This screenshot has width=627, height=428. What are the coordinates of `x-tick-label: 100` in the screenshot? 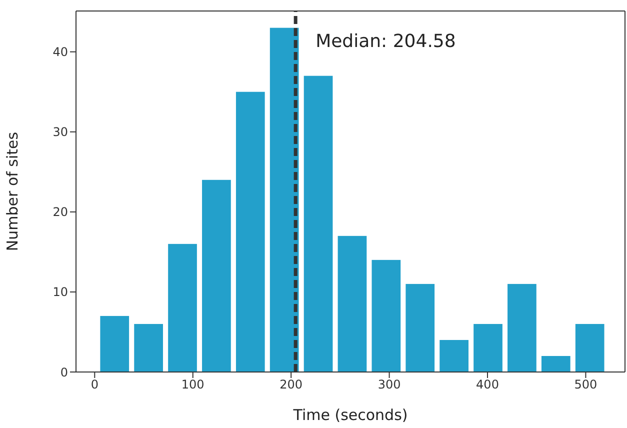 It's located at (192, 385).